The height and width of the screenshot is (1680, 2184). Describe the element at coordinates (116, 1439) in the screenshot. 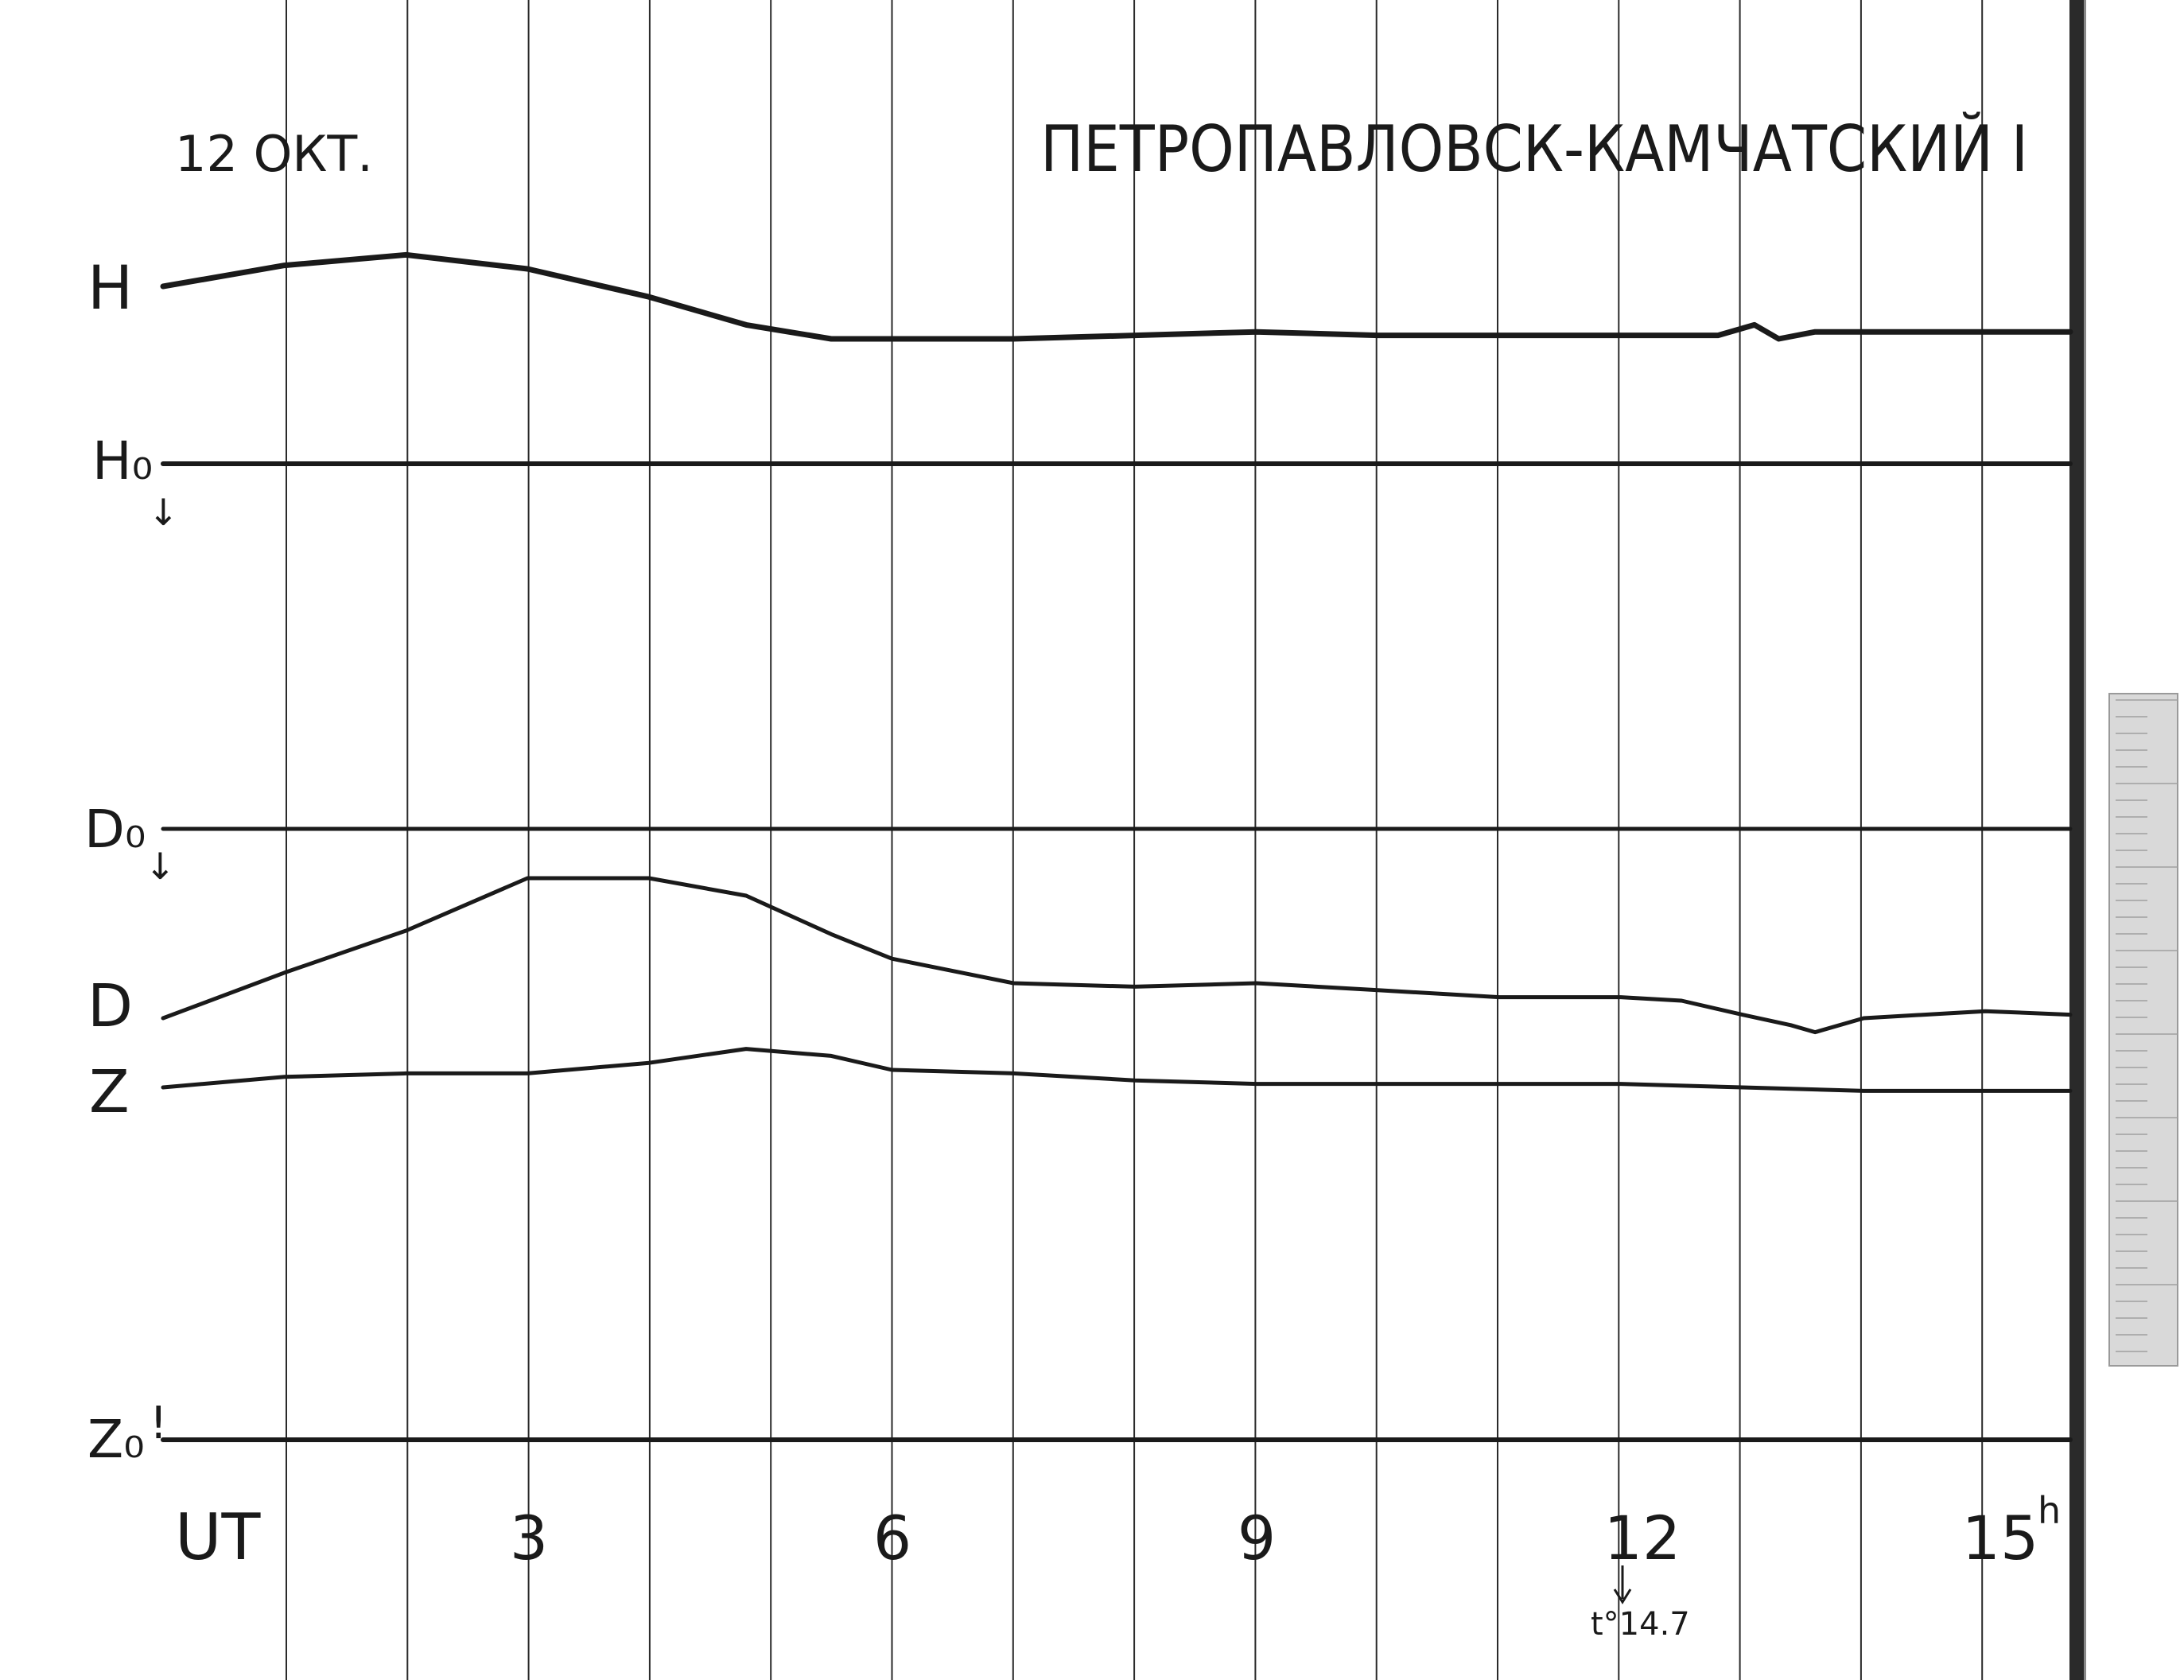

I see `channel-label-Z0: Z₀` at that location.